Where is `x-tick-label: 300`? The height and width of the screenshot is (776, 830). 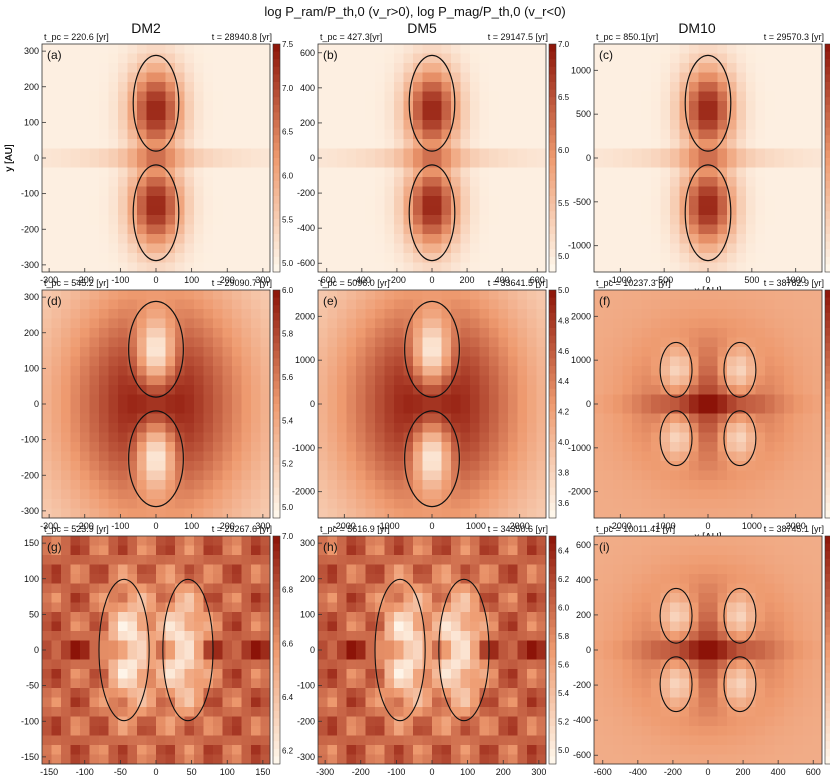
x-tick-label: 300 is located at coordinates (262, 526).